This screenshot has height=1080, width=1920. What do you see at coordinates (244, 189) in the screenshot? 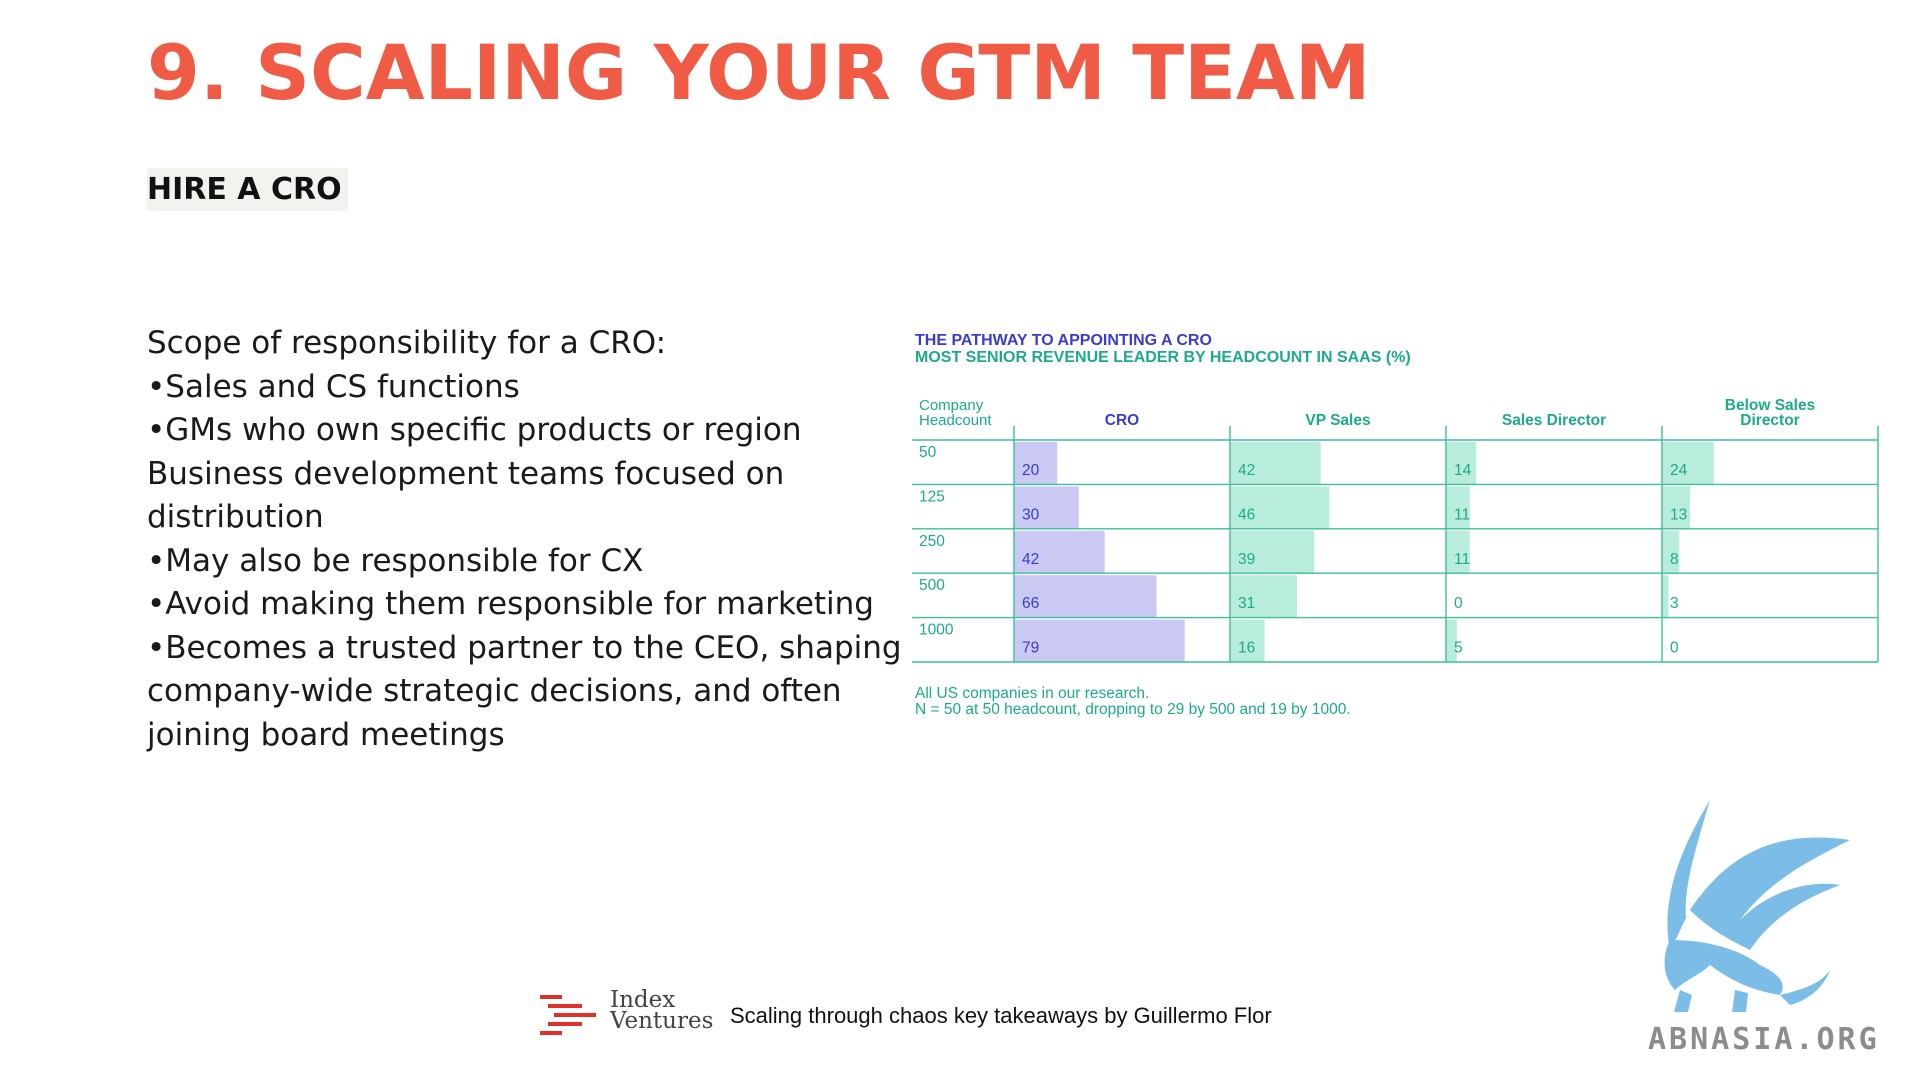
I see `slide-subtitle: HIRE A CRO` at bounding box center [244, 189].